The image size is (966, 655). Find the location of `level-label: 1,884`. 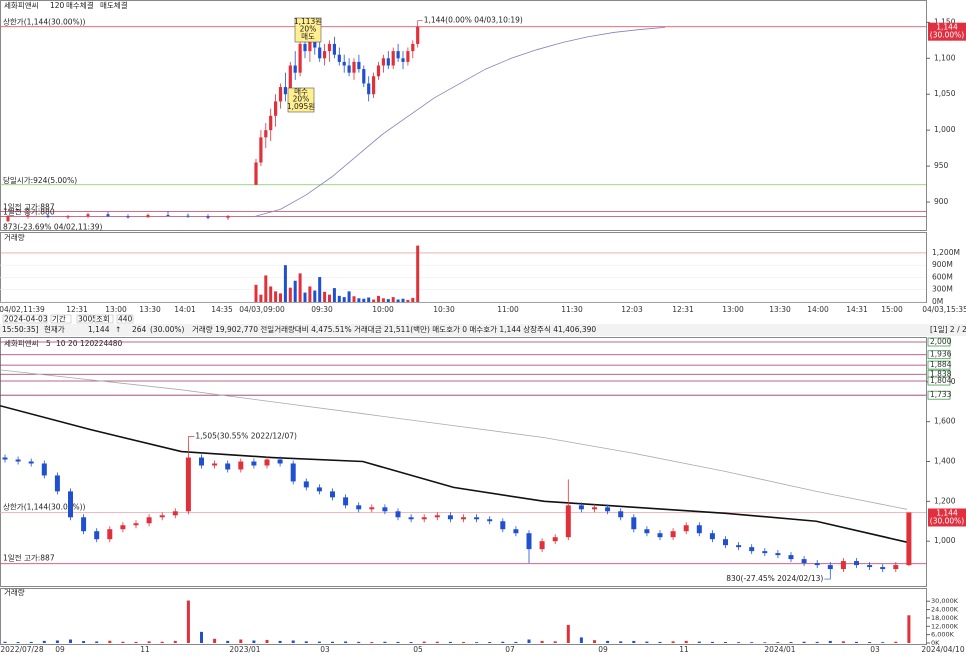

level-label: 1,884 is located at coordinates (941, 364).